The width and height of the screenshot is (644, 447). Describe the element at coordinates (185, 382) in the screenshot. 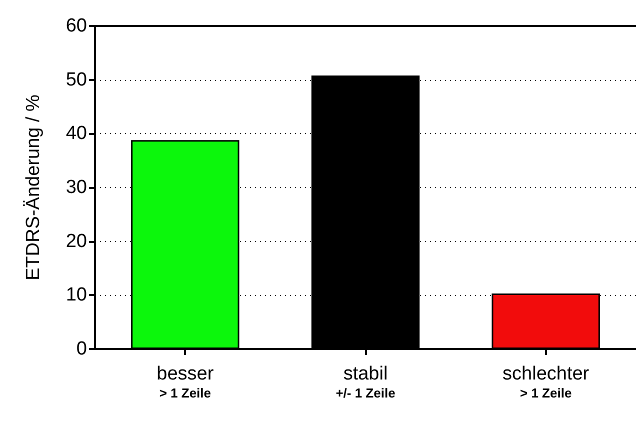

I see `x-tick-label: besser > 1 Zeile` at that location.